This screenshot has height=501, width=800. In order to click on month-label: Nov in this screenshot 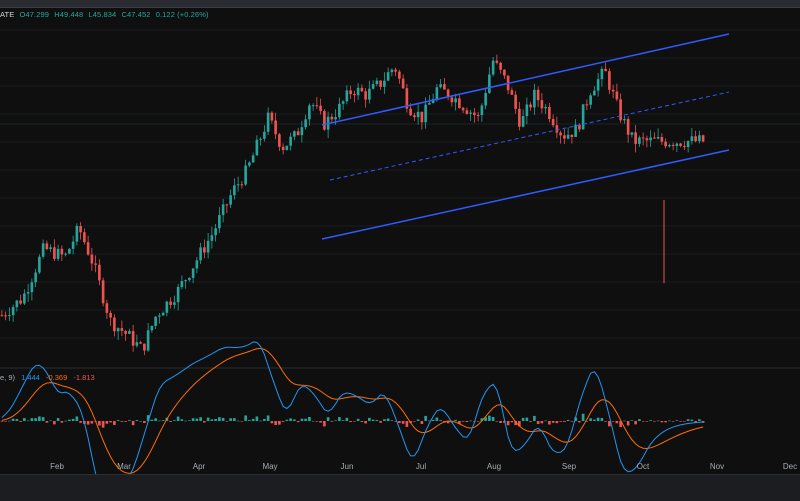, I will do `click(717, 466)`.